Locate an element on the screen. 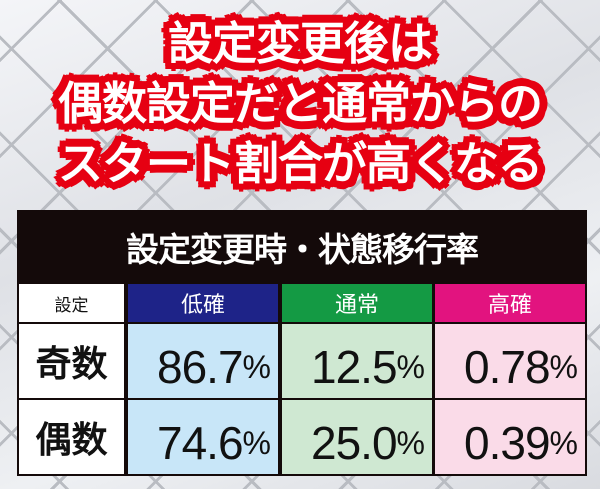 Image resolution: width=600 pixels, height=489 pixels. table-title: 設定変更時・状態移行率 is located at coordinates (302, 249).